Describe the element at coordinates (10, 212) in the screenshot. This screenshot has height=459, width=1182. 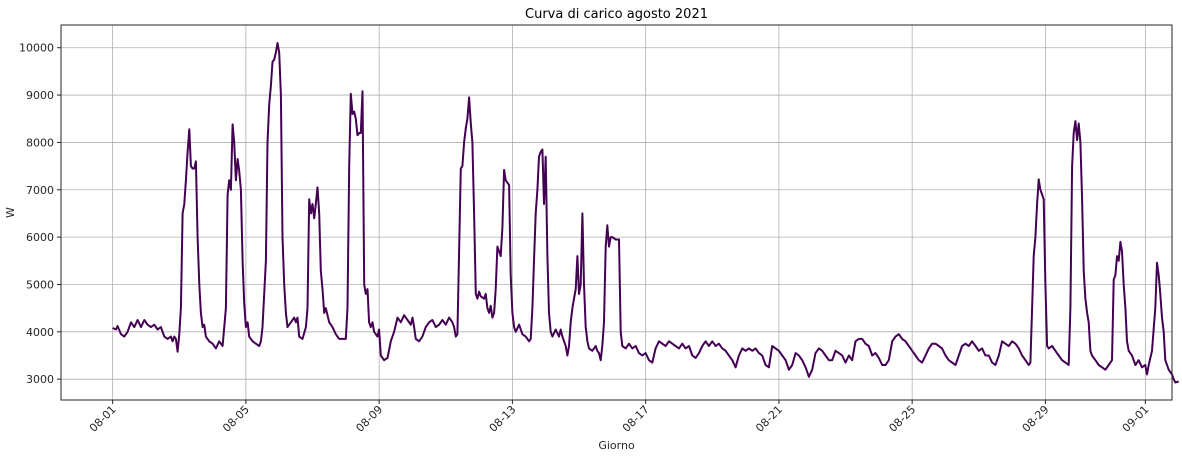
I see `y-axis-label: W` at that location.